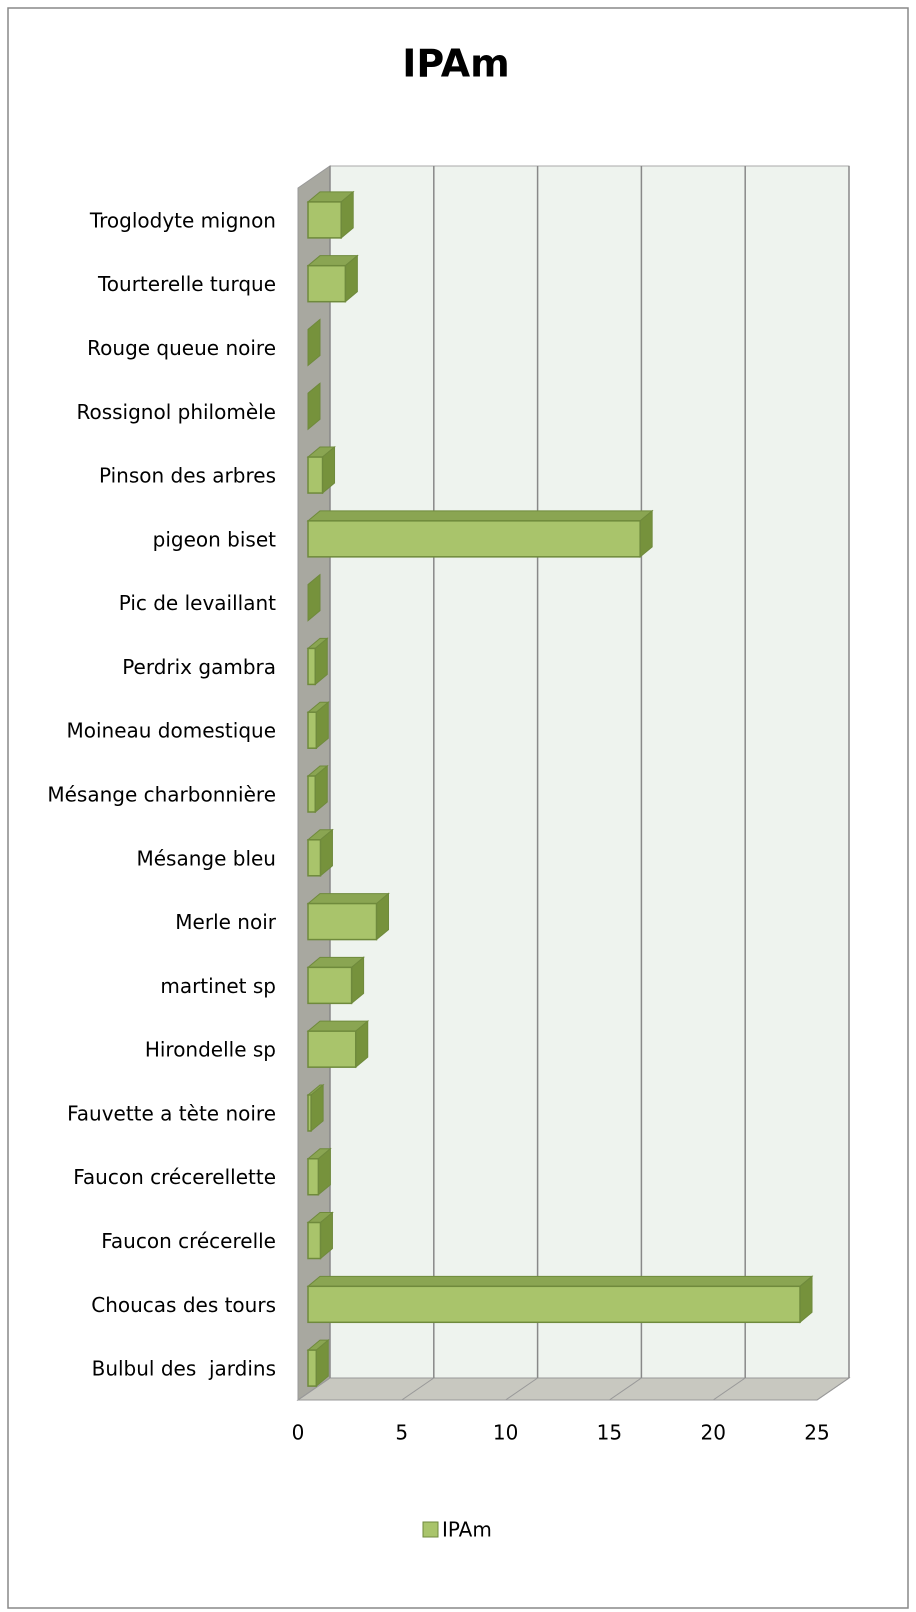 The width and height of the screenshot is (916, 1612). Describe the element at coordinates (456, 64) in the screenshot. I see `chart-title: IPAm` at that location.